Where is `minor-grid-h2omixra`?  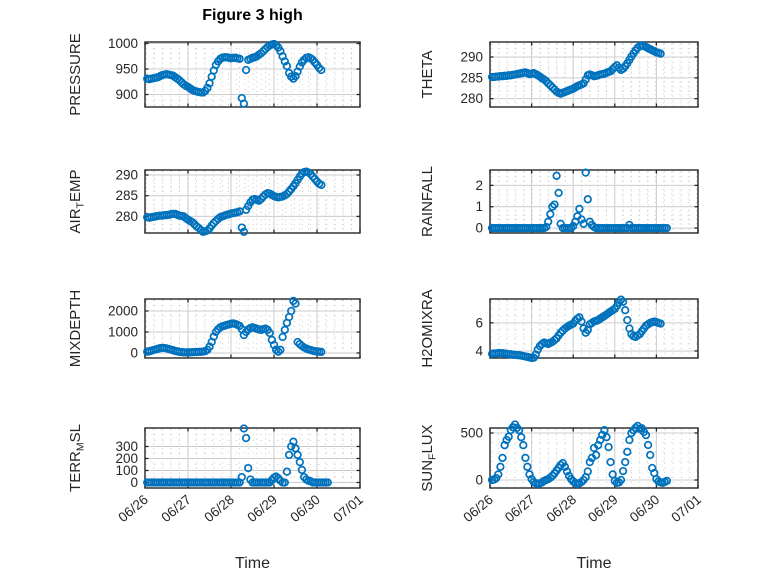 minor-grid-h2omixra is located at coordinates (594, 329).